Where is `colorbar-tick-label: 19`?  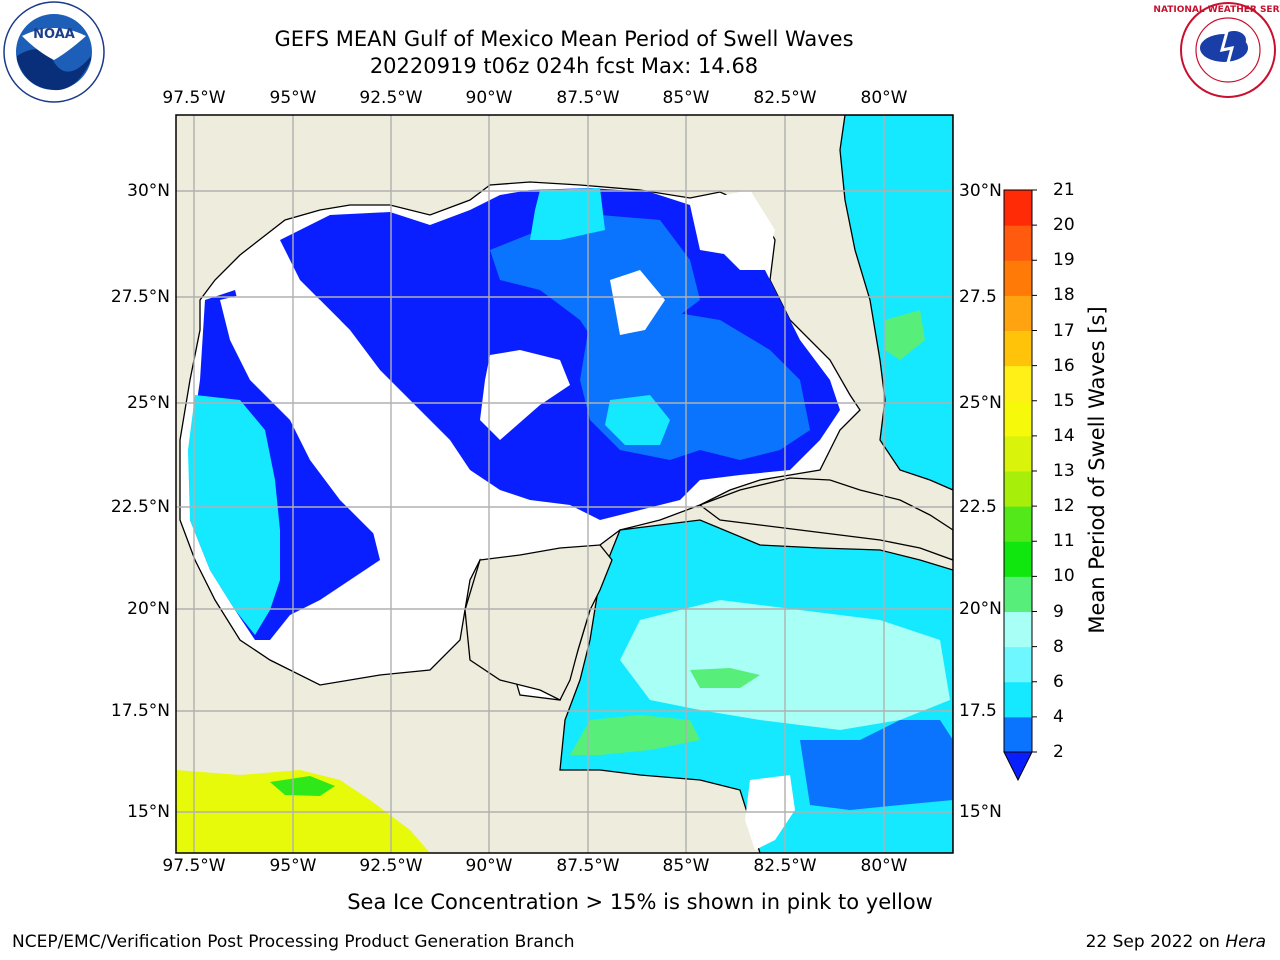 colorbar-tick-label: 19 is located at coordinates (1064, 260).